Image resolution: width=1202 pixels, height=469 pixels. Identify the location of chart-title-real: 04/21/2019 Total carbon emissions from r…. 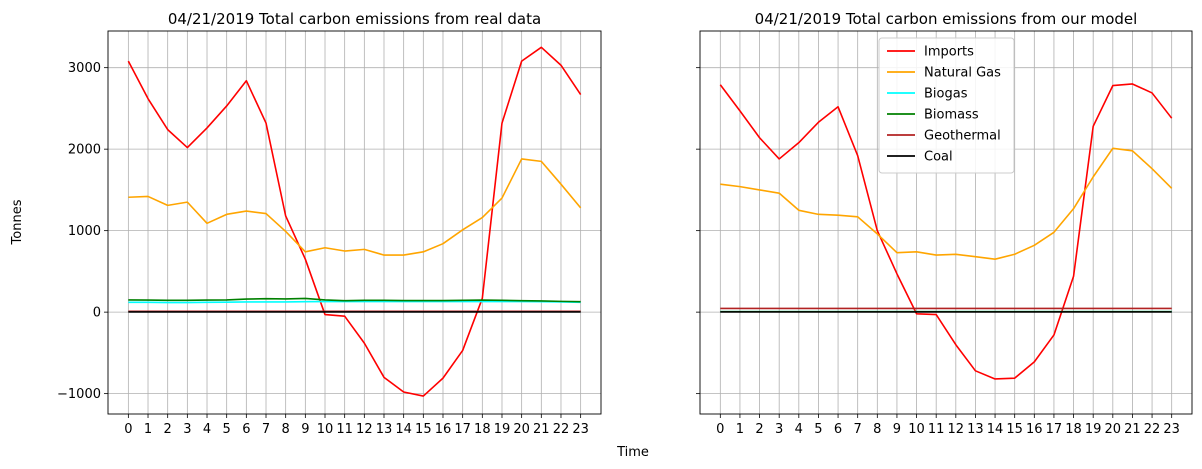
(354, 19).